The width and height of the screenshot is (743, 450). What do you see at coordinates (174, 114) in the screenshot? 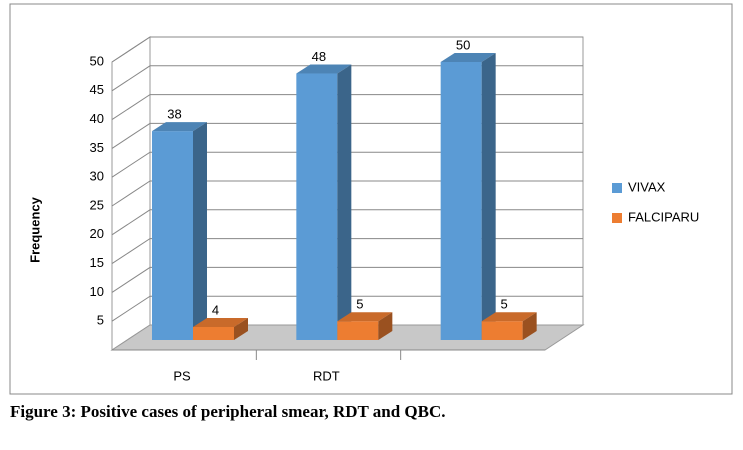
I see `value-label: 38` at bounding box center [174, 114].